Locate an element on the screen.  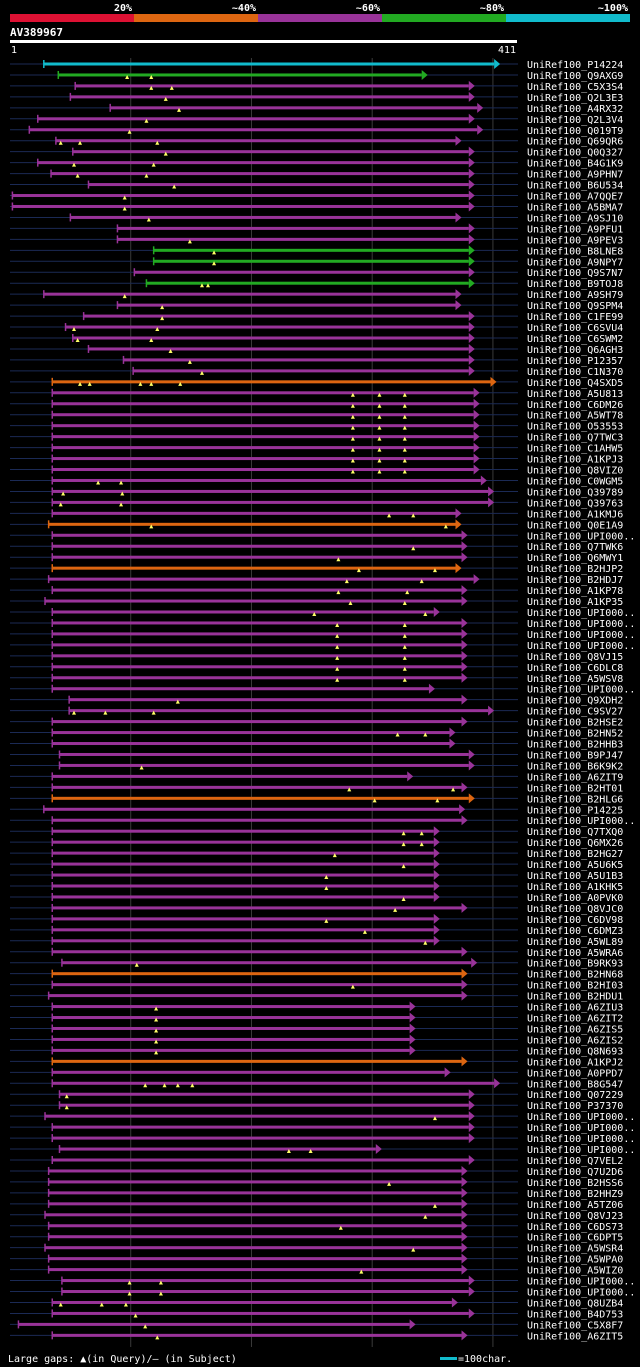
hit-row: UniRef100_B9TOJ8 is located at coordinates (316, 284).